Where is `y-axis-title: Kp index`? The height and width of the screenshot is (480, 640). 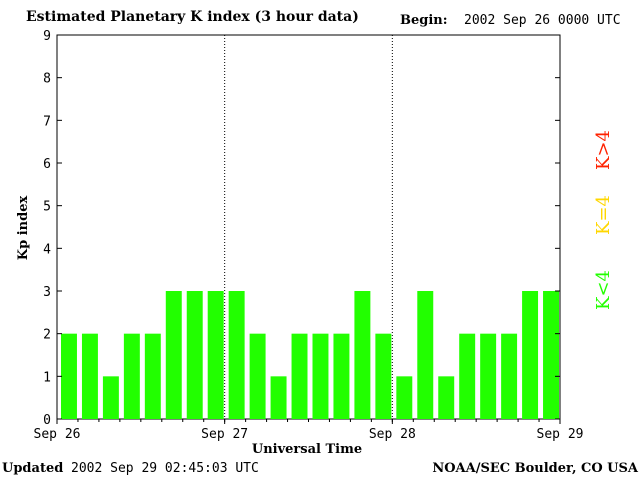
y-axis-title: Kp index is located at coordinates (23, 228).